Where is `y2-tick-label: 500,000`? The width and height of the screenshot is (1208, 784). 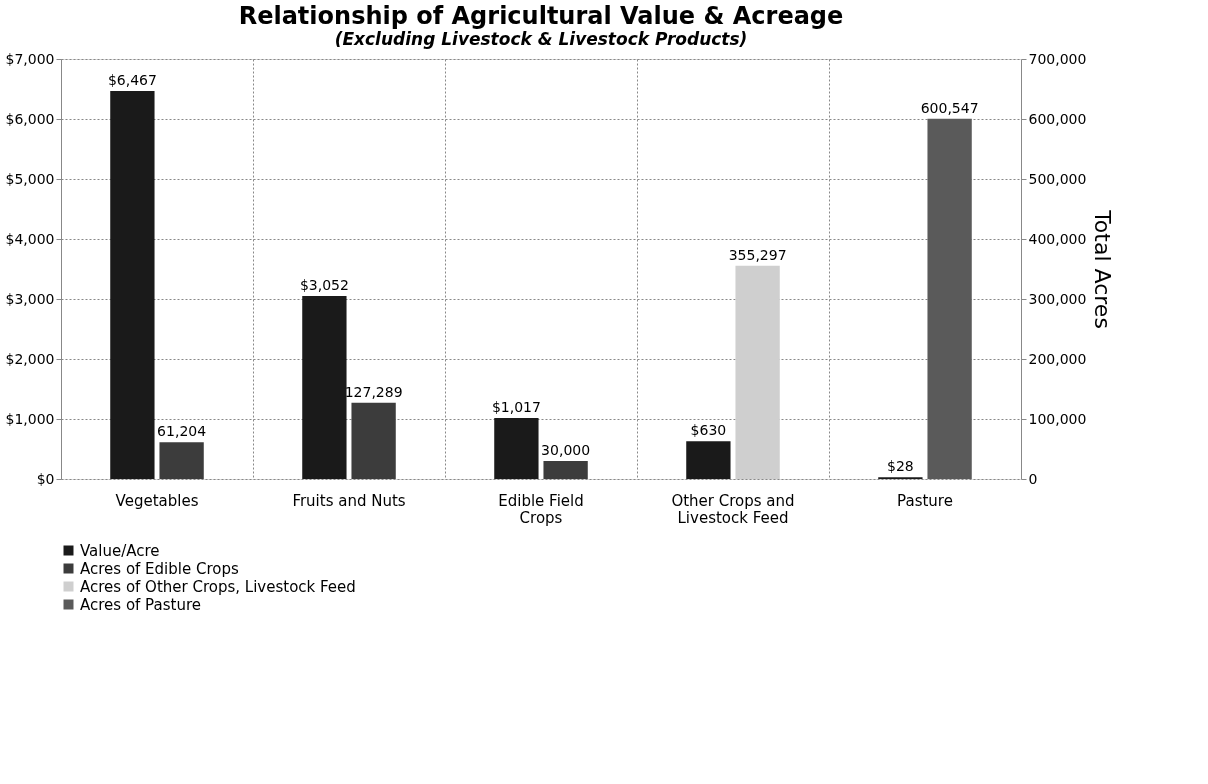 y2-tick-label: 500,000 is located at coordinates (1057, 178).